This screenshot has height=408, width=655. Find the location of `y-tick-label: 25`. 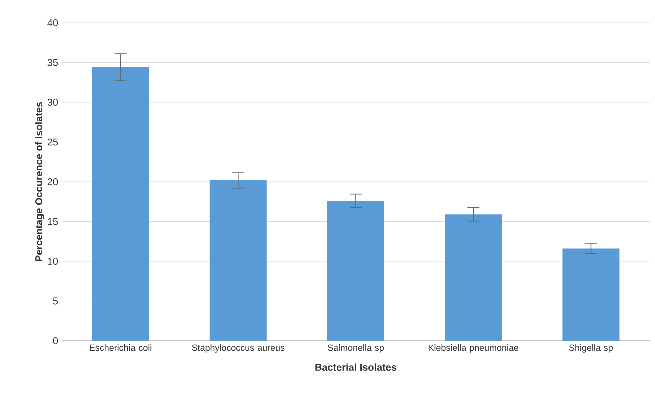

y-tick-label: 25 is located at coordinates (53, 142).